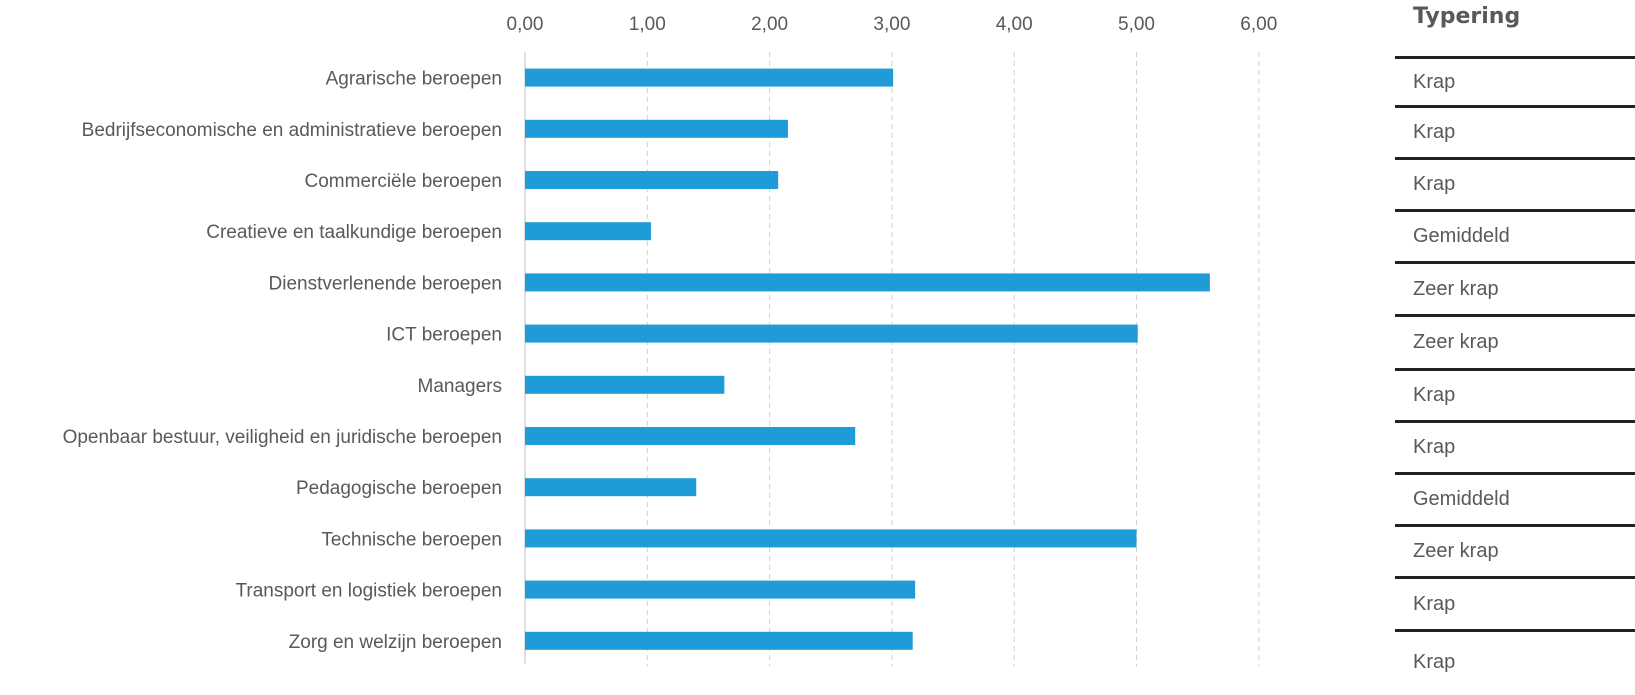 This screenshot has width=1635, height=695. Describe the element at coordinates (1136, 24) in the screenshot. I see `x-tick-label: 5,00` at that location.